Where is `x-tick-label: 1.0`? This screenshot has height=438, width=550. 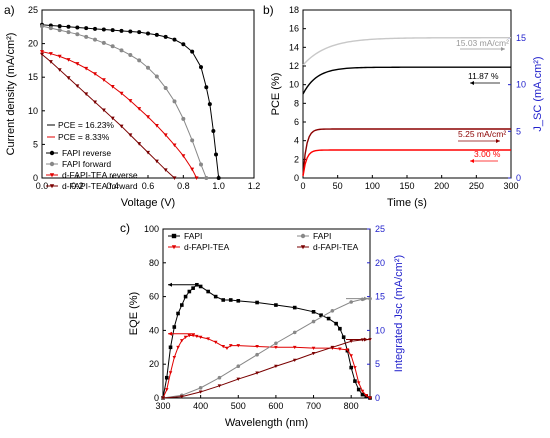 x-tick-label: 1.0 is located at coordinates (218, 186).